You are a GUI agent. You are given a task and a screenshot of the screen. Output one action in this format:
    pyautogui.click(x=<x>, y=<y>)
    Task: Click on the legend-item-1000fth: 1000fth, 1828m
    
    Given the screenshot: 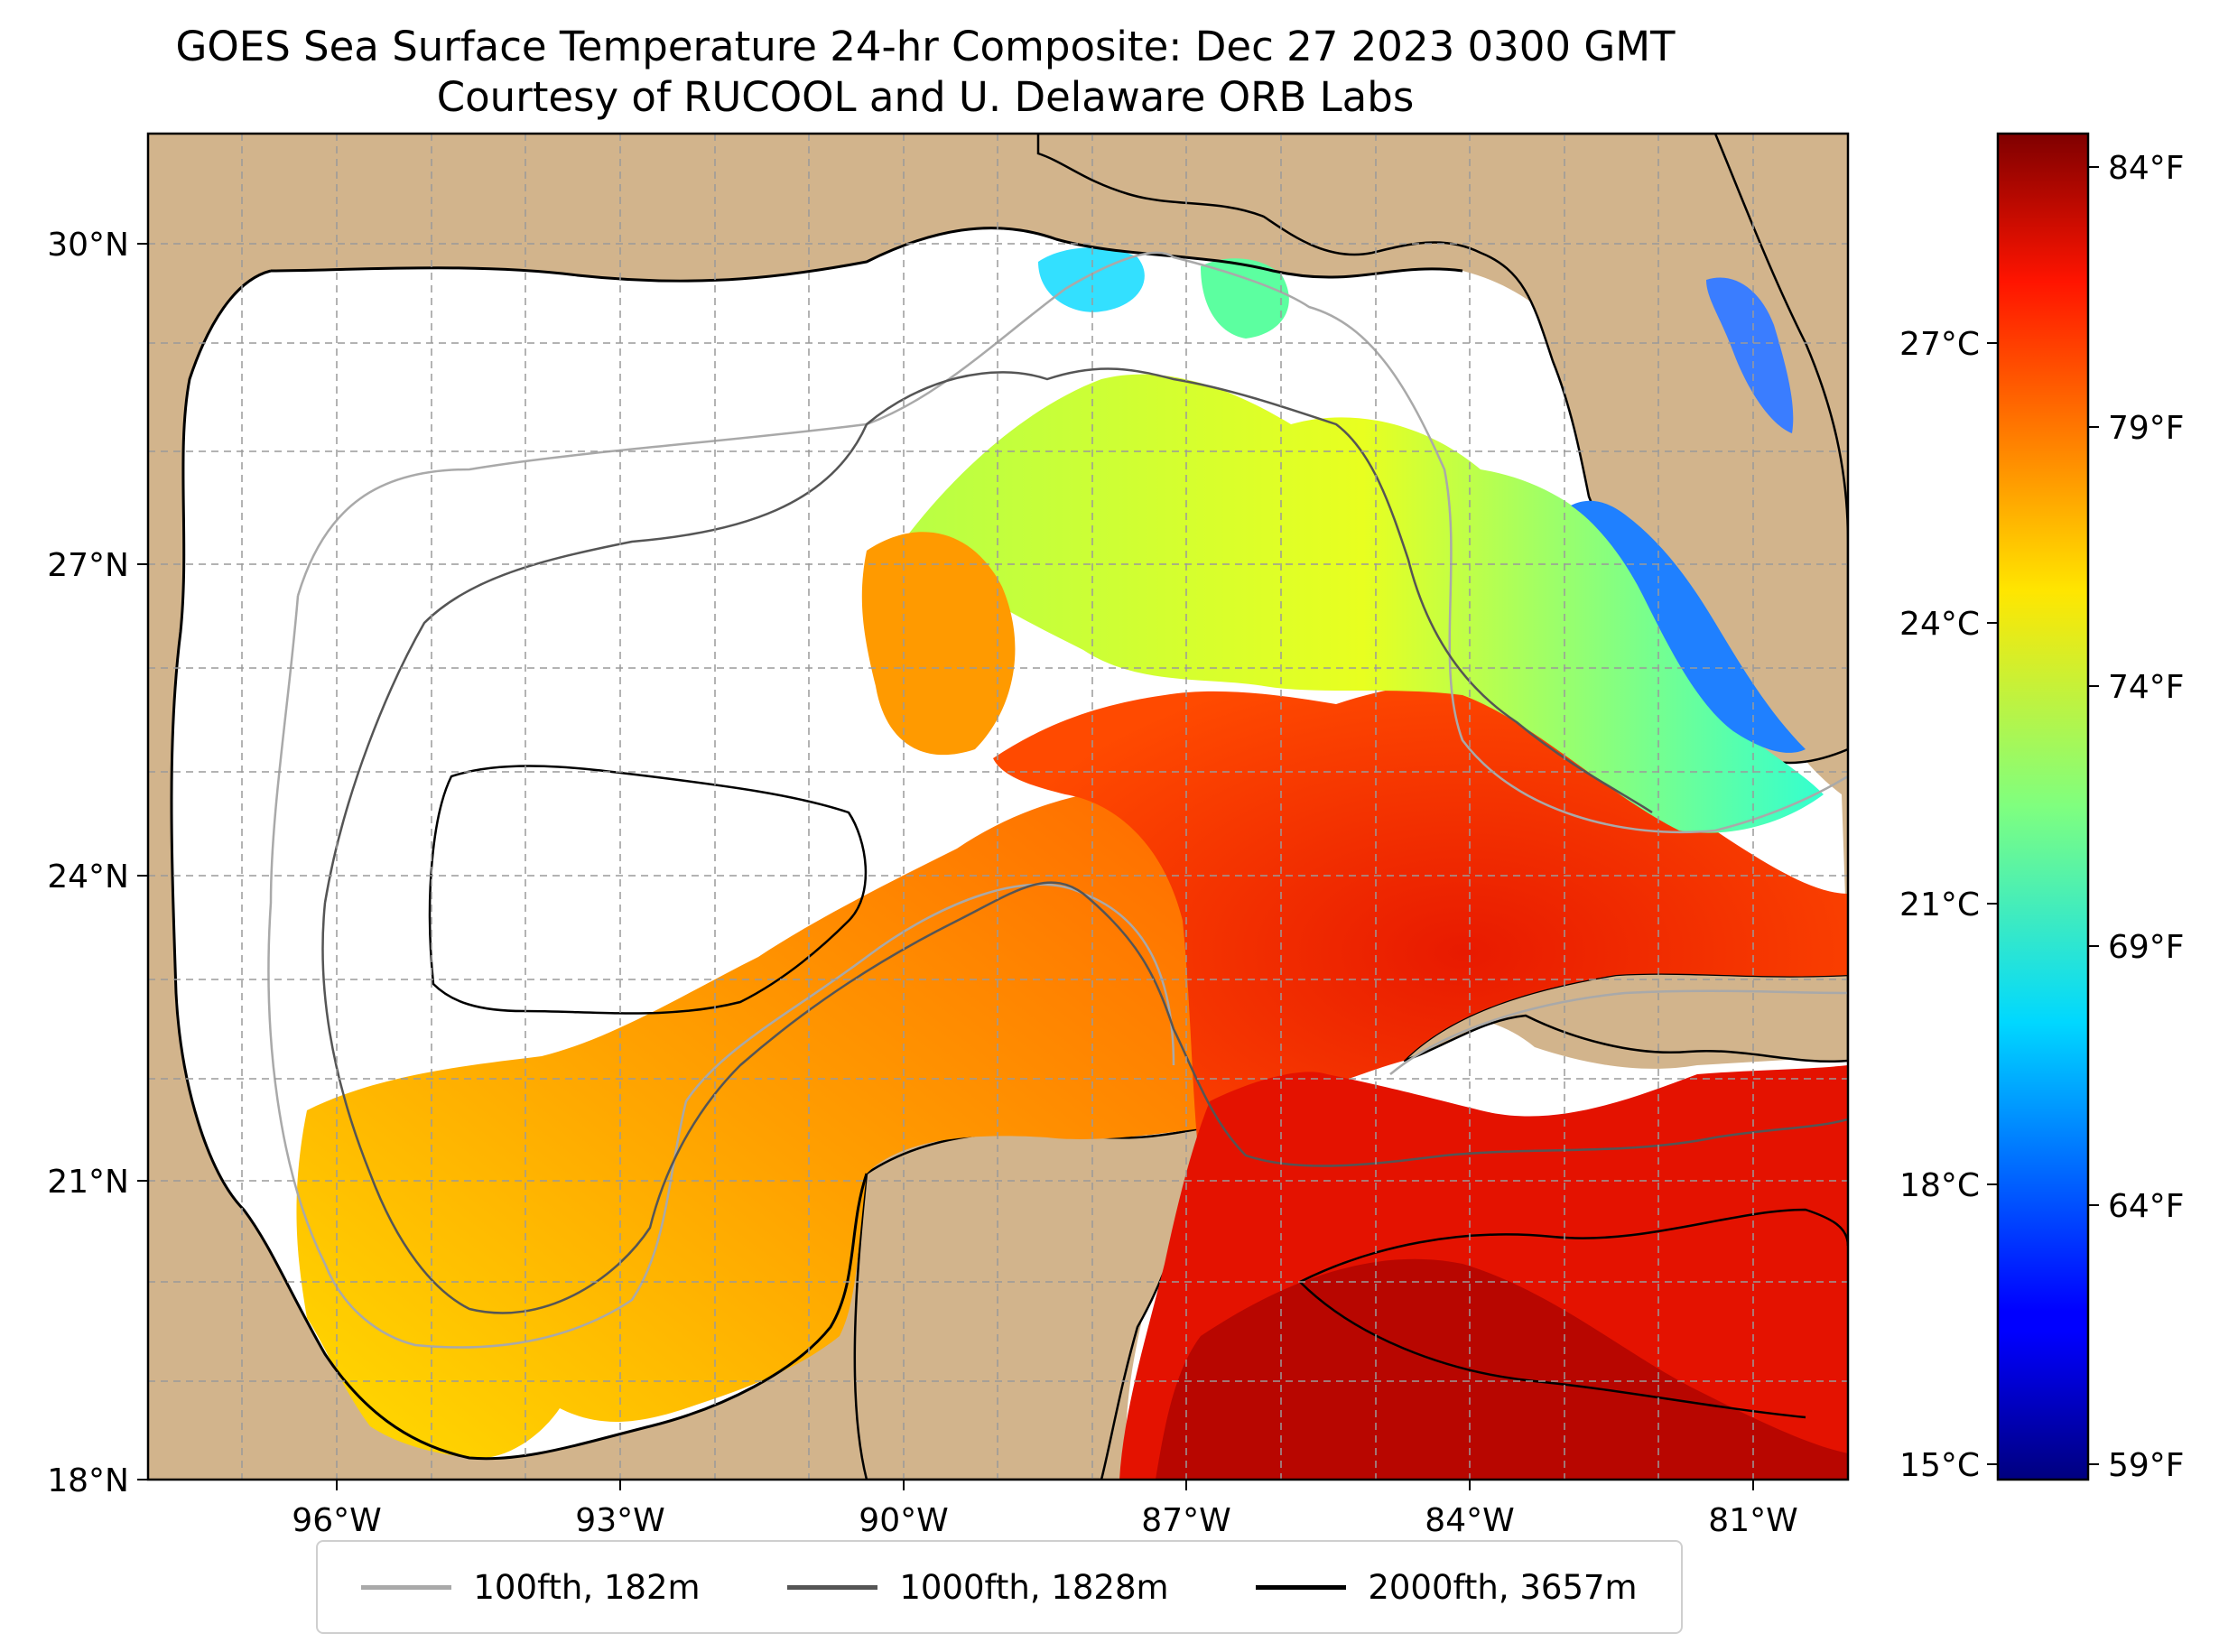 What is the action you would take?
    pyautogui.click(x=978, y=1587)
    